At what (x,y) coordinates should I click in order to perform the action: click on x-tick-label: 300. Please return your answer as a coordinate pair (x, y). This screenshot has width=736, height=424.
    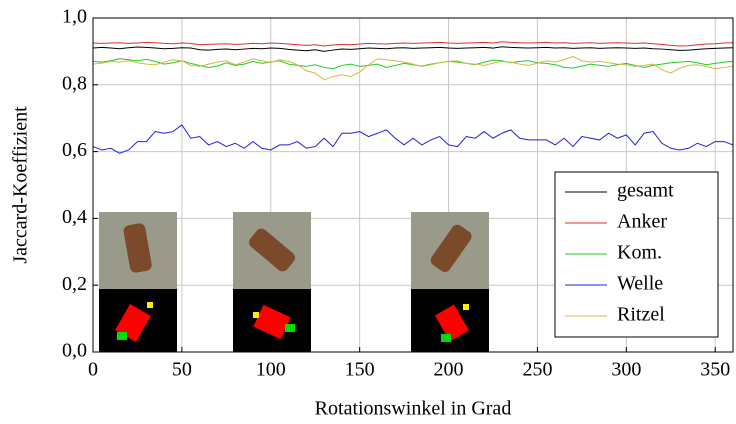
    Looking at the image, I should click on (626, 370).